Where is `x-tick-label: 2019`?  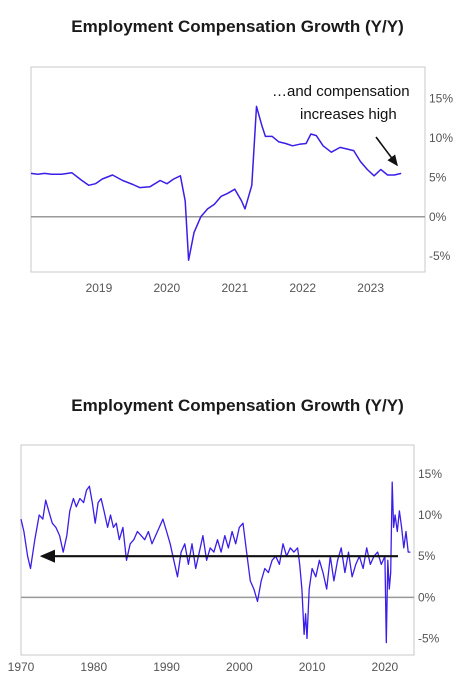 x-tick-label: 2019 is located at coordinates (99, 288).